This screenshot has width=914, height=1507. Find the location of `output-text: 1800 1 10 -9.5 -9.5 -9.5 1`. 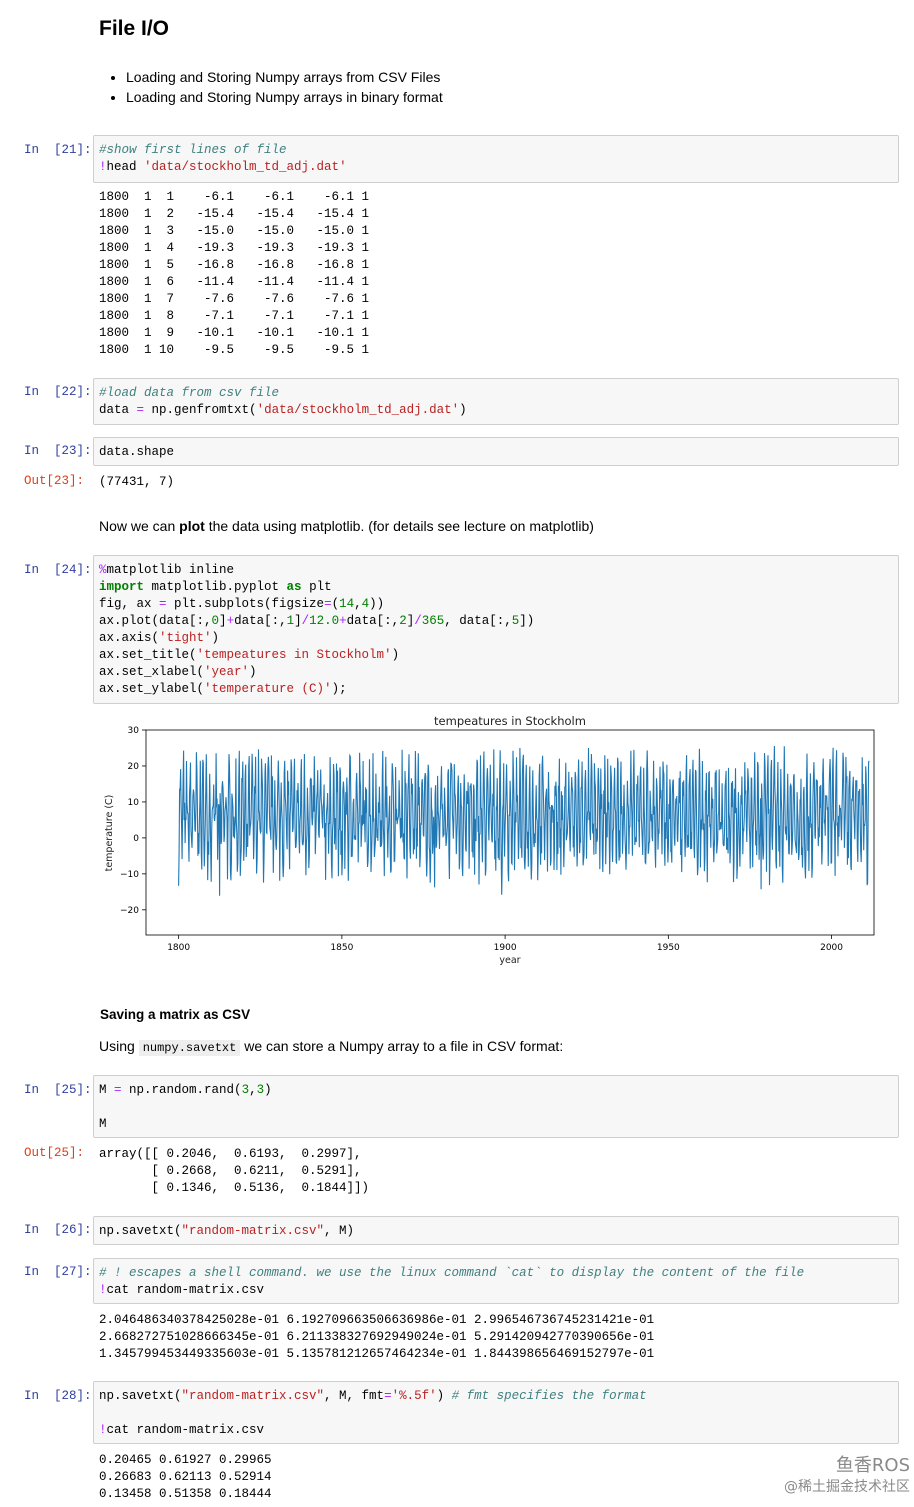

output-text: 1800 1 10 -9.5 -9.5 -9.5 1 is located at coordinates (234, 350).